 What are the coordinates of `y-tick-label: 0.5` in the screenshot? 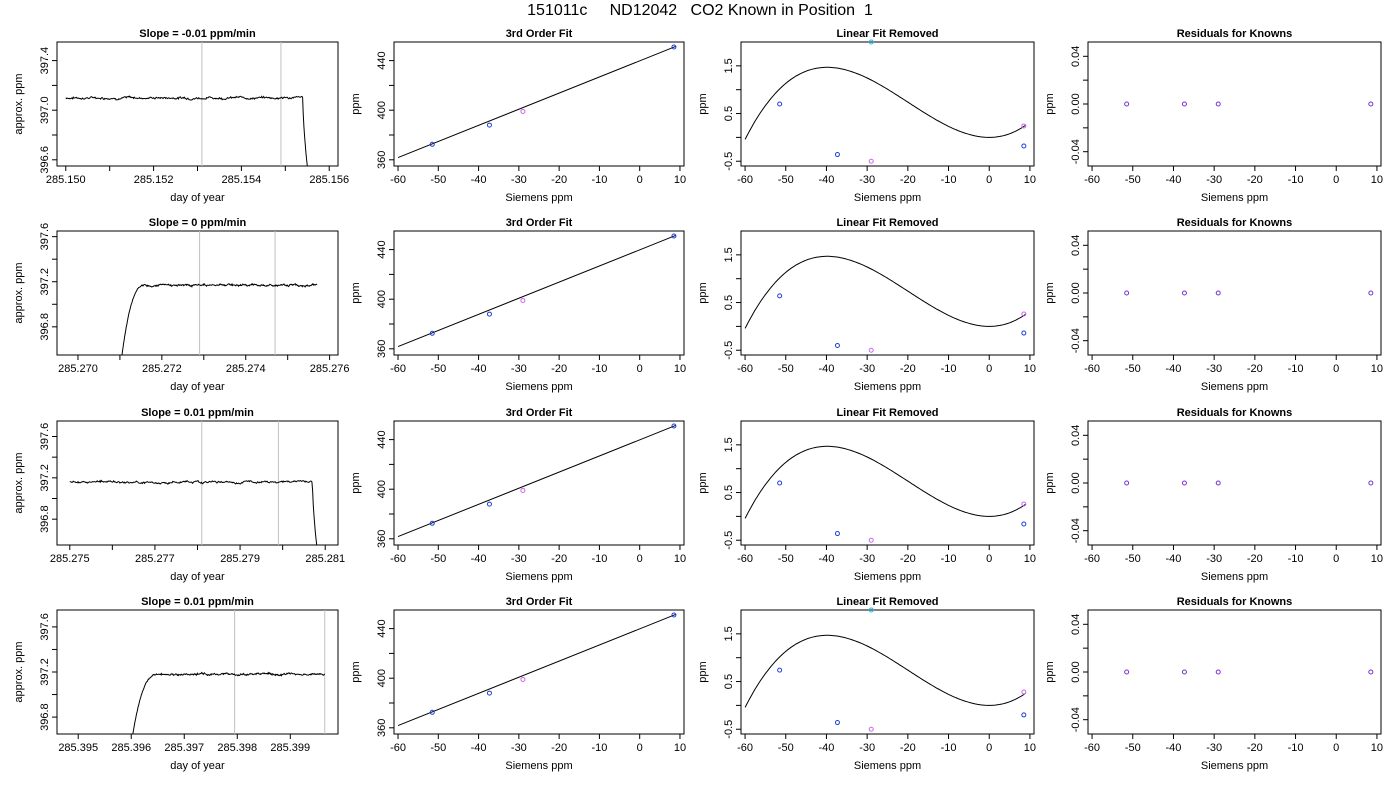 It's located at (729, 681).